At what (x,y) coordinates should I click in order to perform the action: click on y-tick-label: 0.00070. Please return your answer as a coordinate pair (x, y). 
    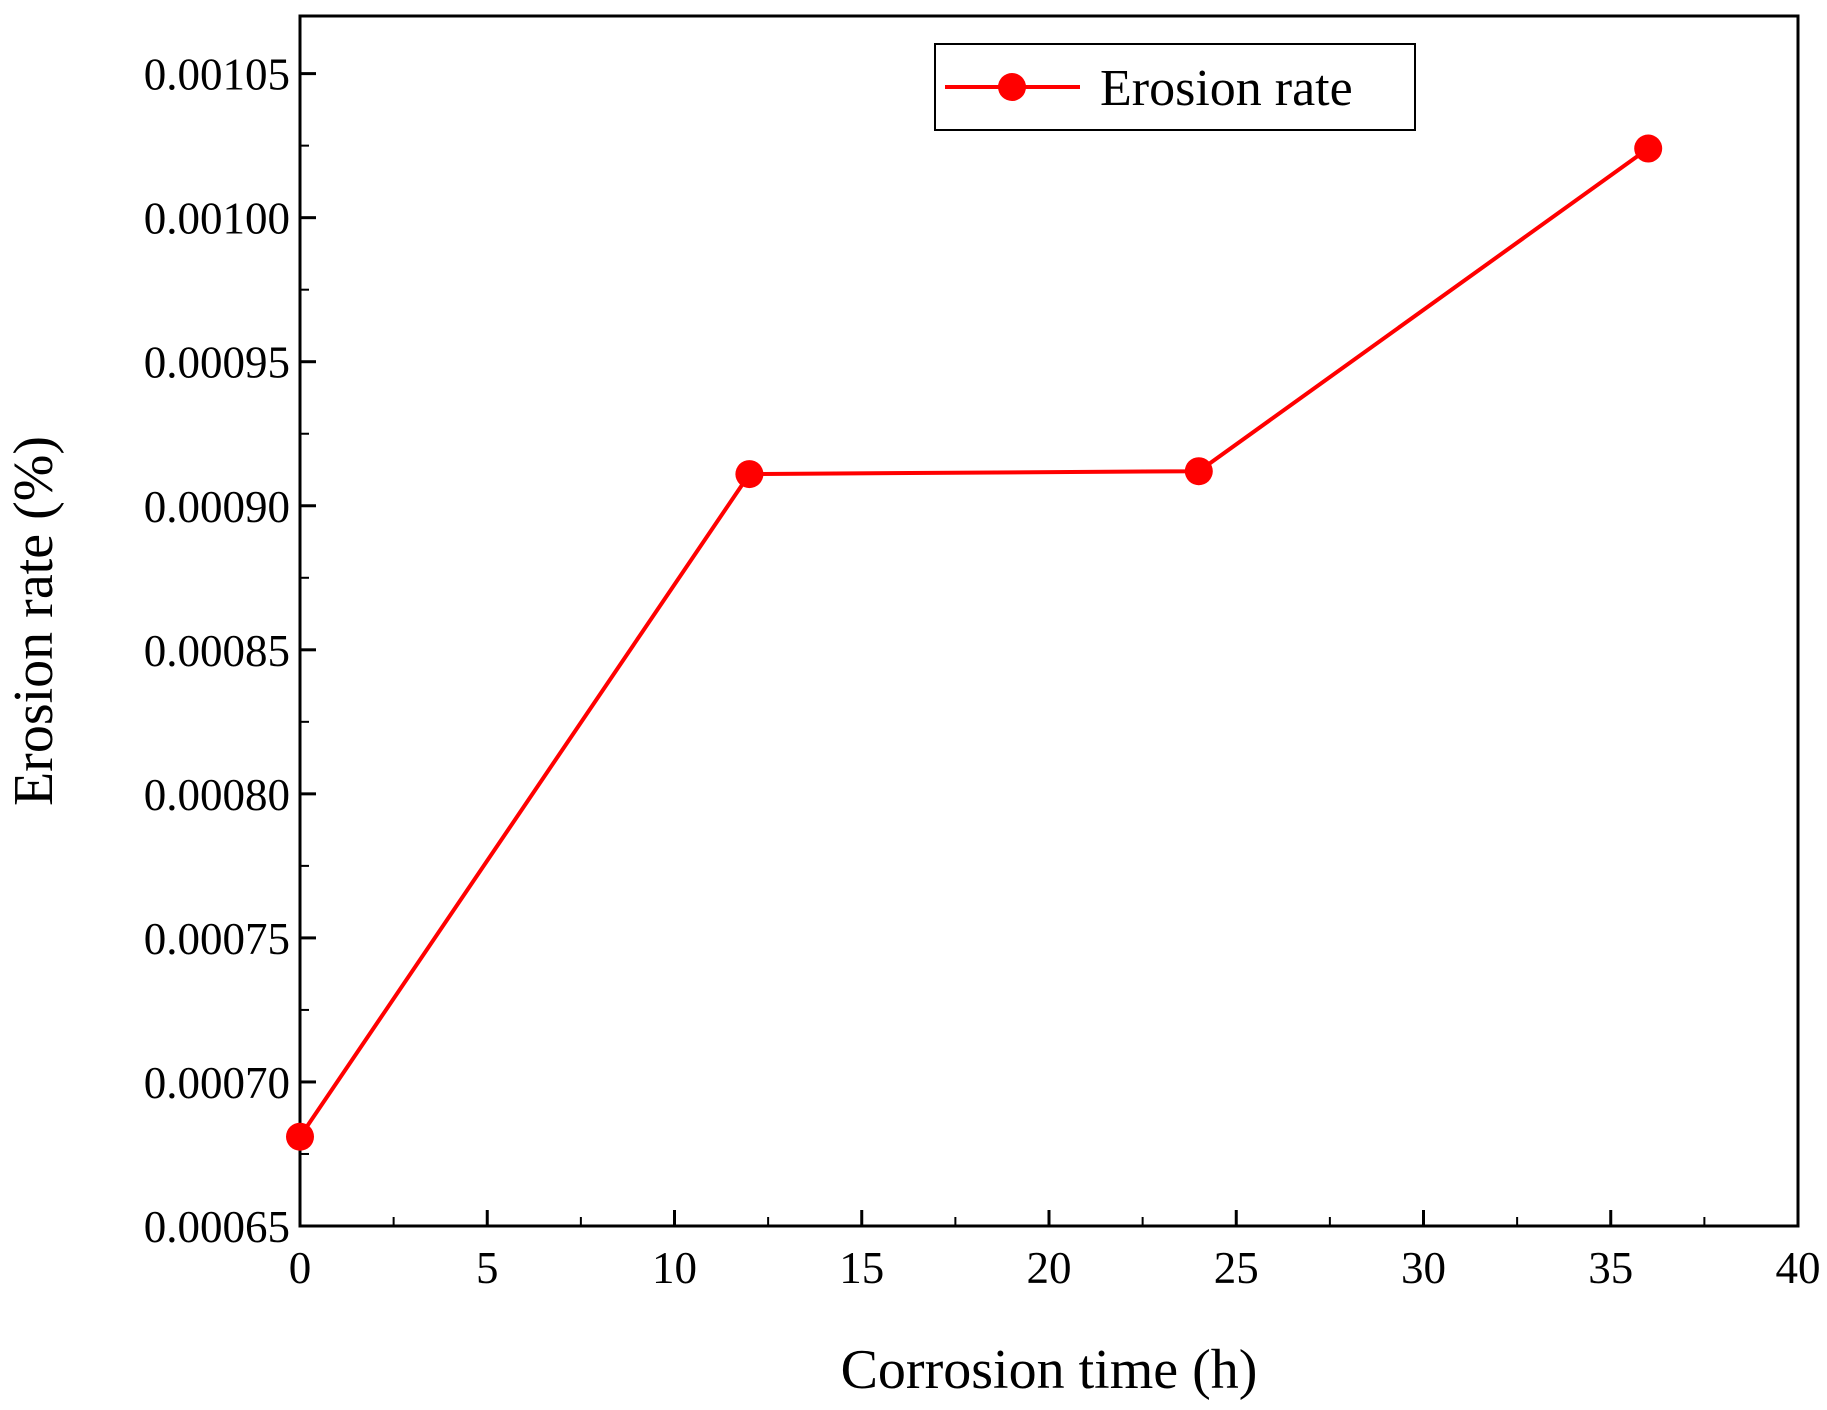
    Looking at the image, I should click on (217, 1083).